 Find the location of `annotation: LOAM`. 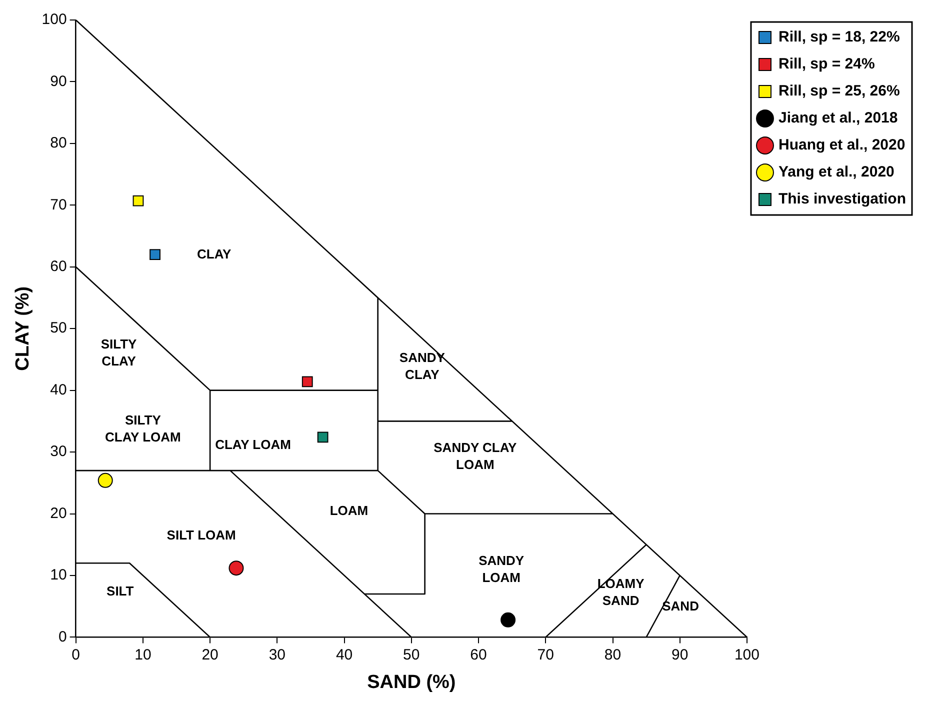

annotation: LOAM is located at coordinates (349, 510).